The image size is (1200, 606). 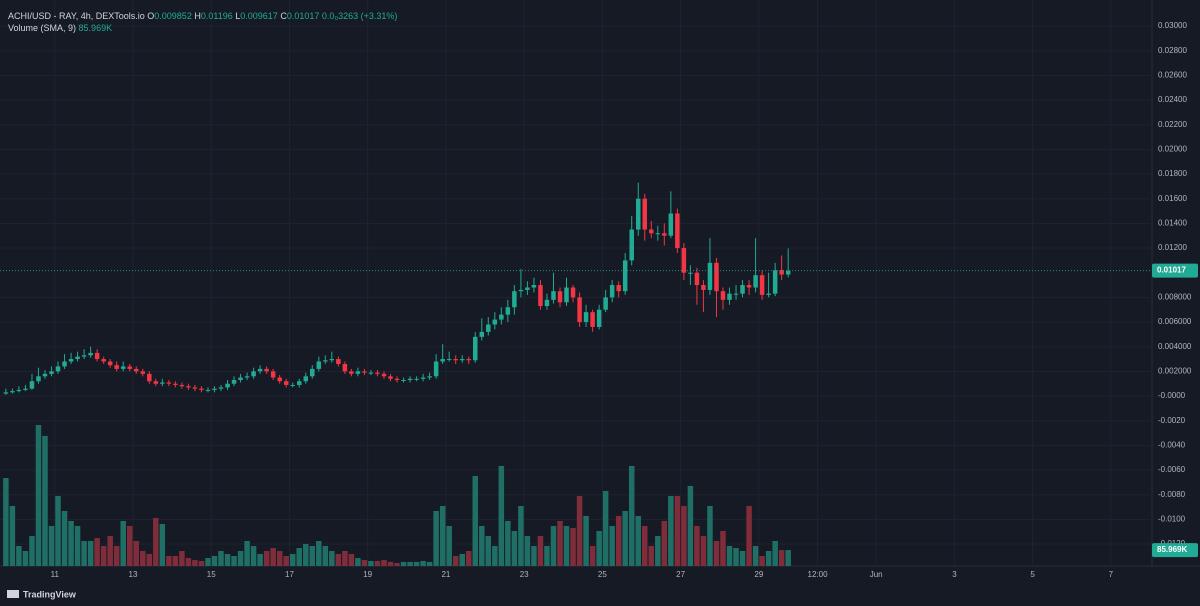 I want to click on y-tick-label: 0.02400, so click(x=1172, y=99).